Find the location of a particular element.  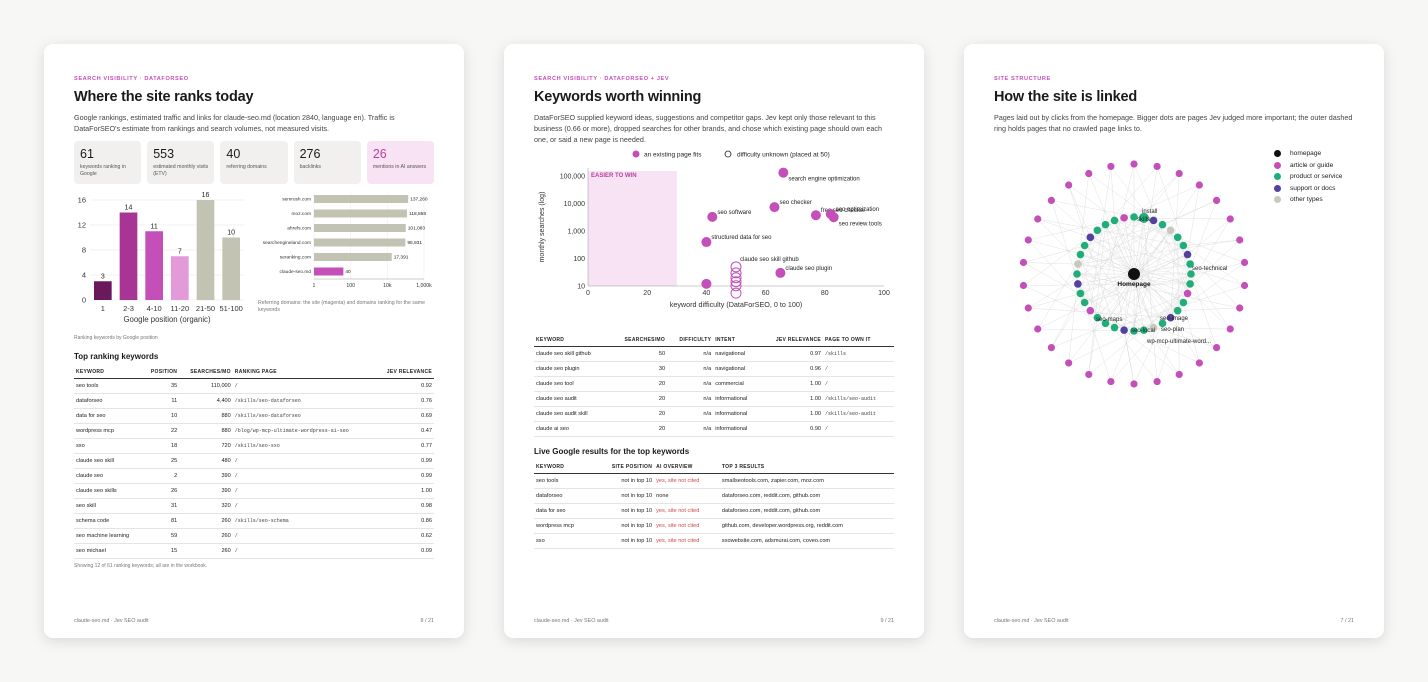

point-label: free seo checker is located at coordinates (843, 211).